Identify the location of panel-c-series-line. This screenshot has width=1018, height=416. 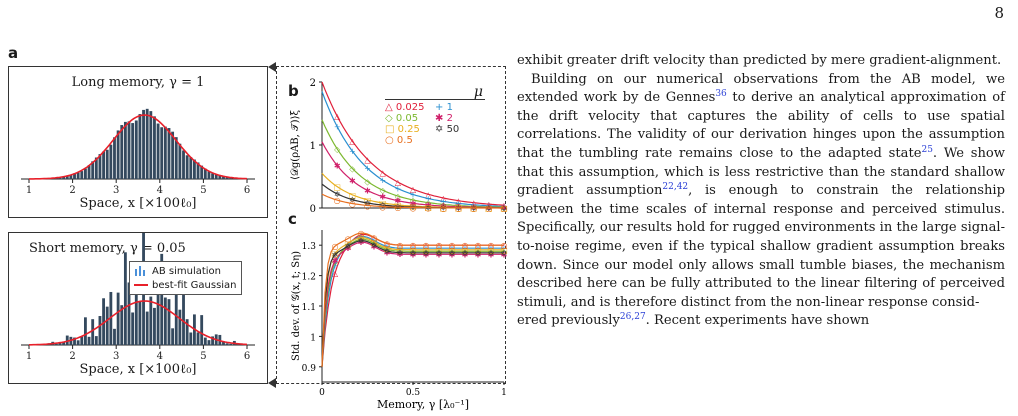
(412, 301).